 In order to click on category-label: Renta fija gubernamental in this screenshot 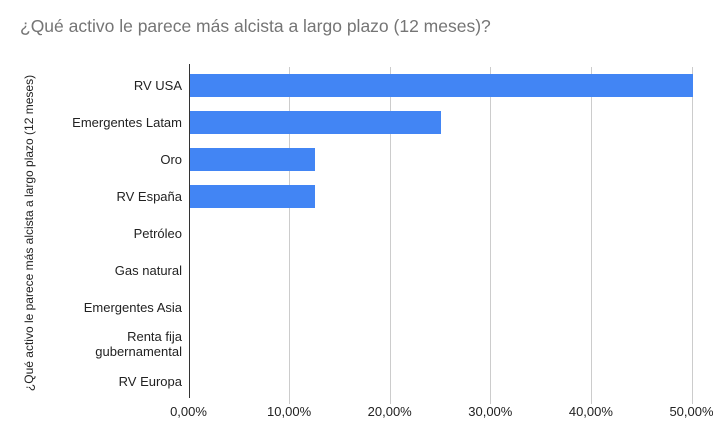, I will do `click(138, 344)`.